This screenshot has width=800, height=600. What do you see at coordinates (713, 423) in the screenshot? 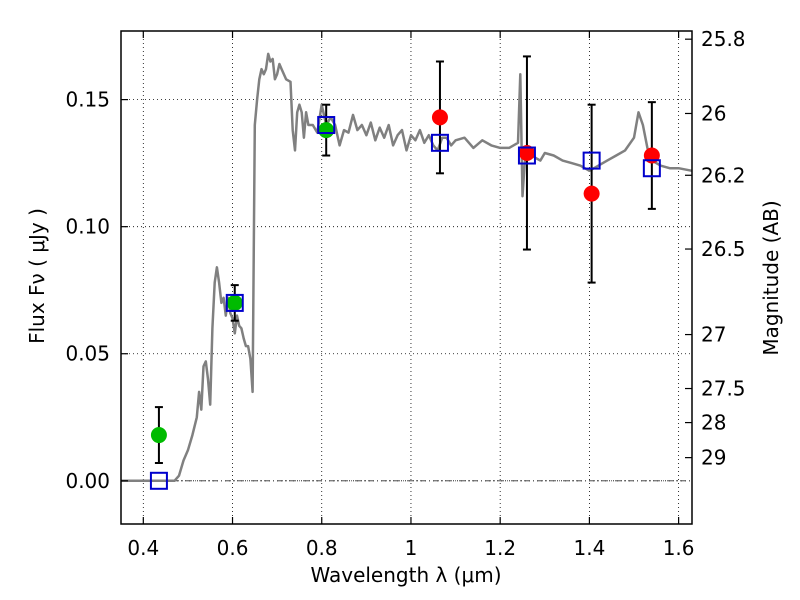
I see `magnitude-tick-label: 28` at bounding box center [713, 423].